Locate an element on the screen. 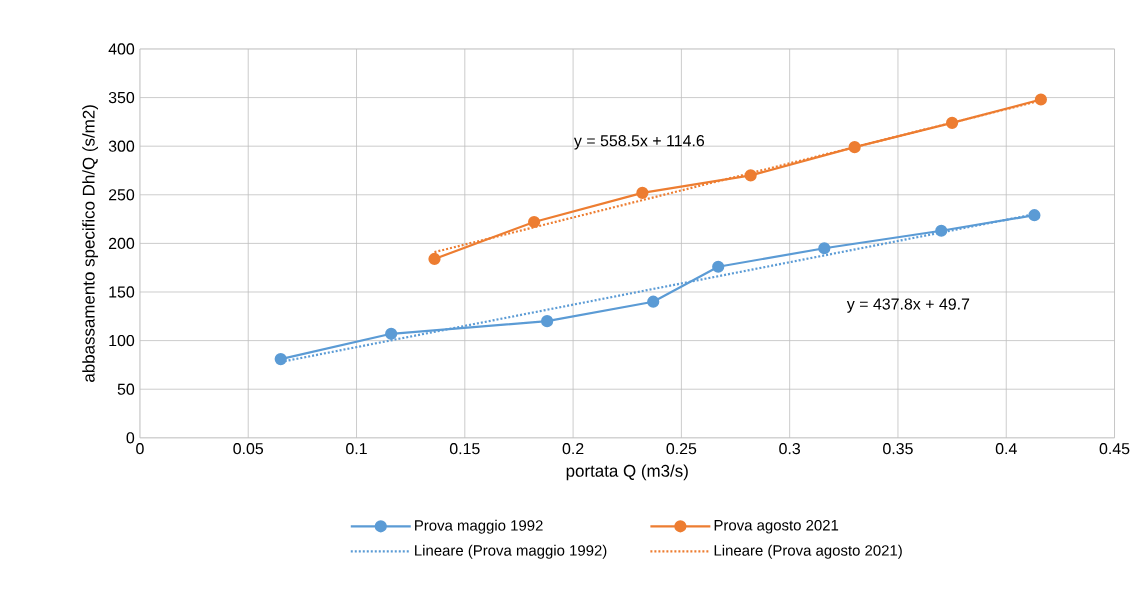 This screenshot has width=1135, height=607. y-tick-label: 300 is located at coordinates (121, 146).